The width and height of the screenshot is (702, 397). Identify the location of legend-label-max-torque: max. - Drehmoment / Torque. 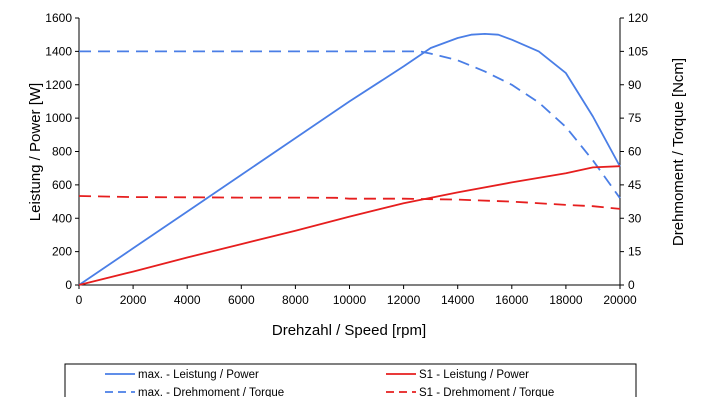
(211, 392).